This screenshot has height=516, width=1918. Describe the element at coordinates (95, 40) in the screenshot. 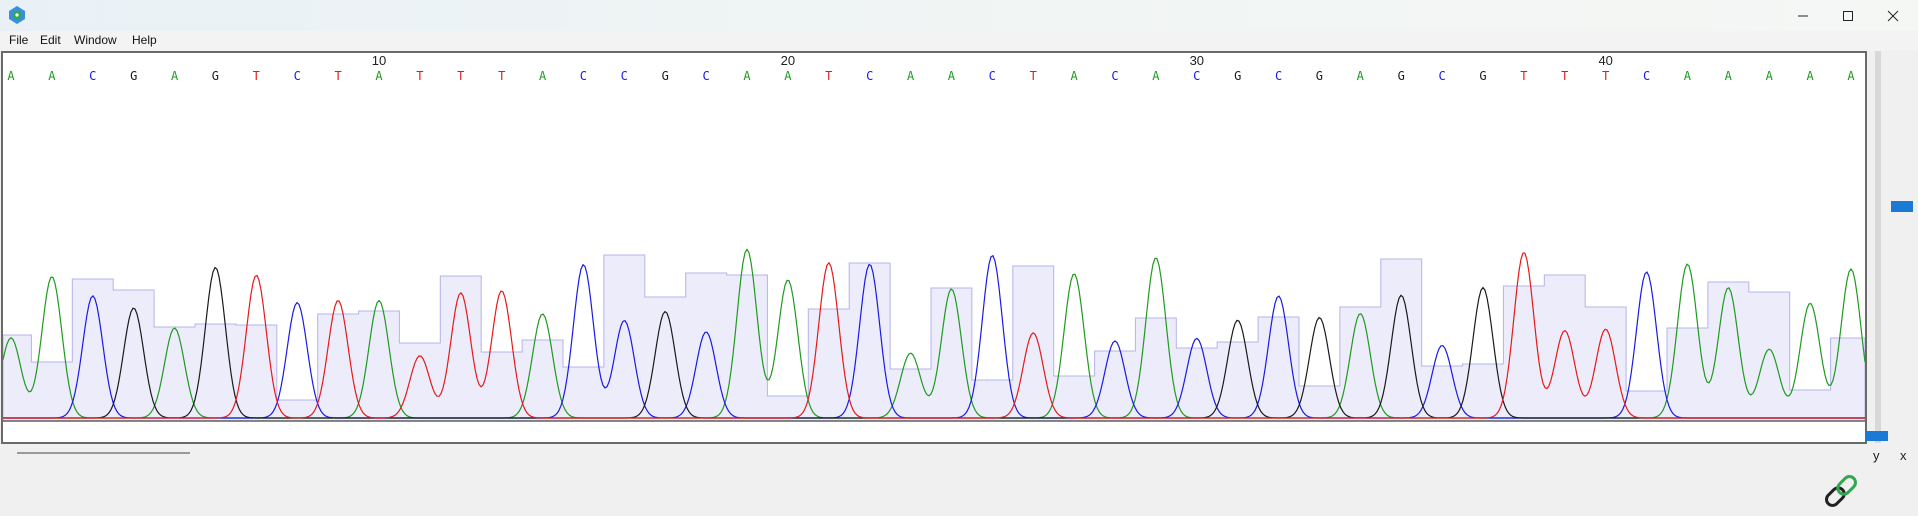

I see `menu-window: Window` at that location.